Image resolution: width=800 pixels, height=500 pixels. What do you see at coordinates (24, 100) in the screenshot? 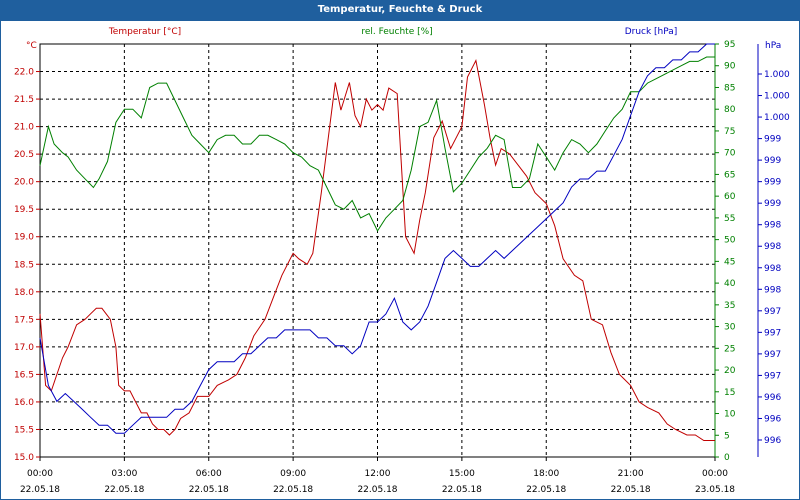
I see `temperature-tick-label: 21.5` at bounding box center [24, 100].